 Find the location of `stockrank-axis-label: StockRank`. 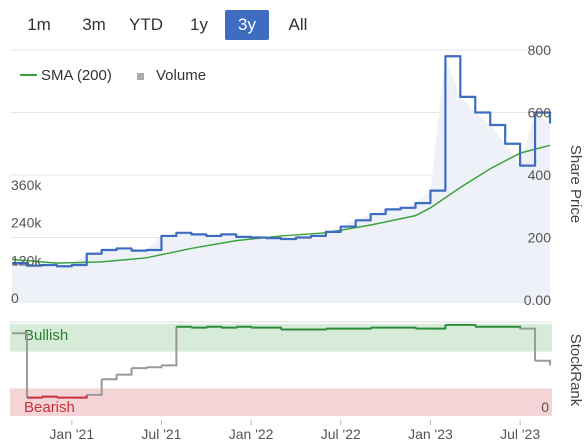

stockrank-axis-label: StockRank is located at coordinates (575, 370).